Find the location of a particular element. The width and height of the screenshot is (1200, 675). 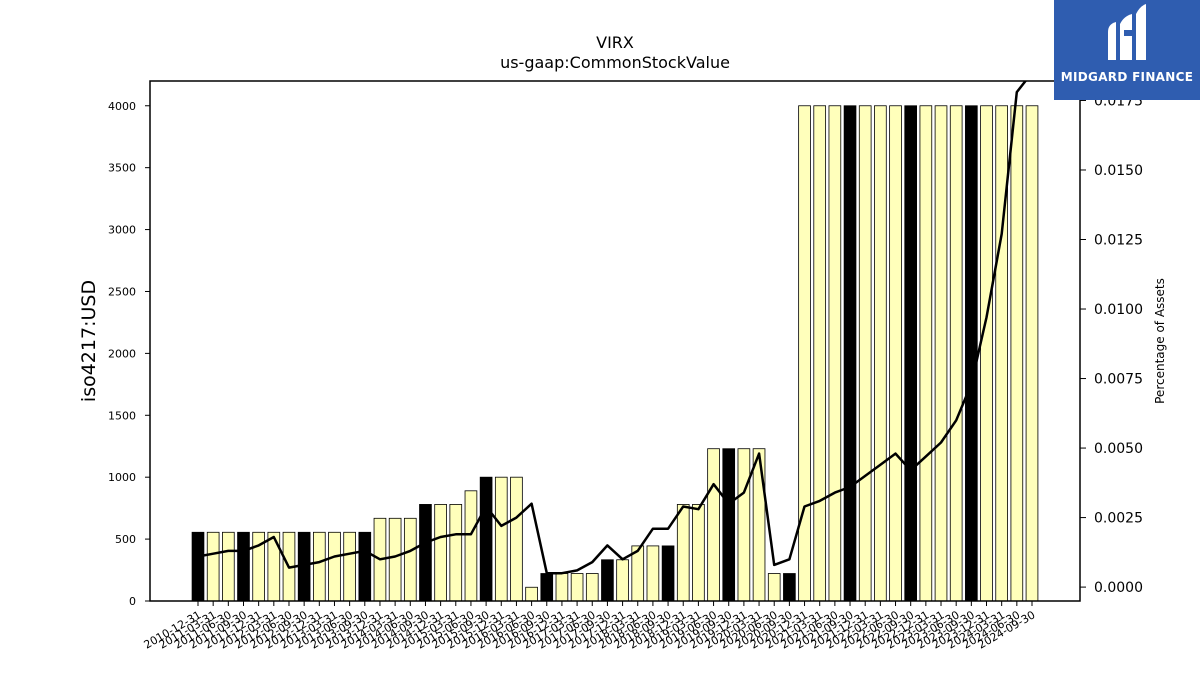

y2-tick-label-5: 0.0125 is located at coordinates (1118, 241).